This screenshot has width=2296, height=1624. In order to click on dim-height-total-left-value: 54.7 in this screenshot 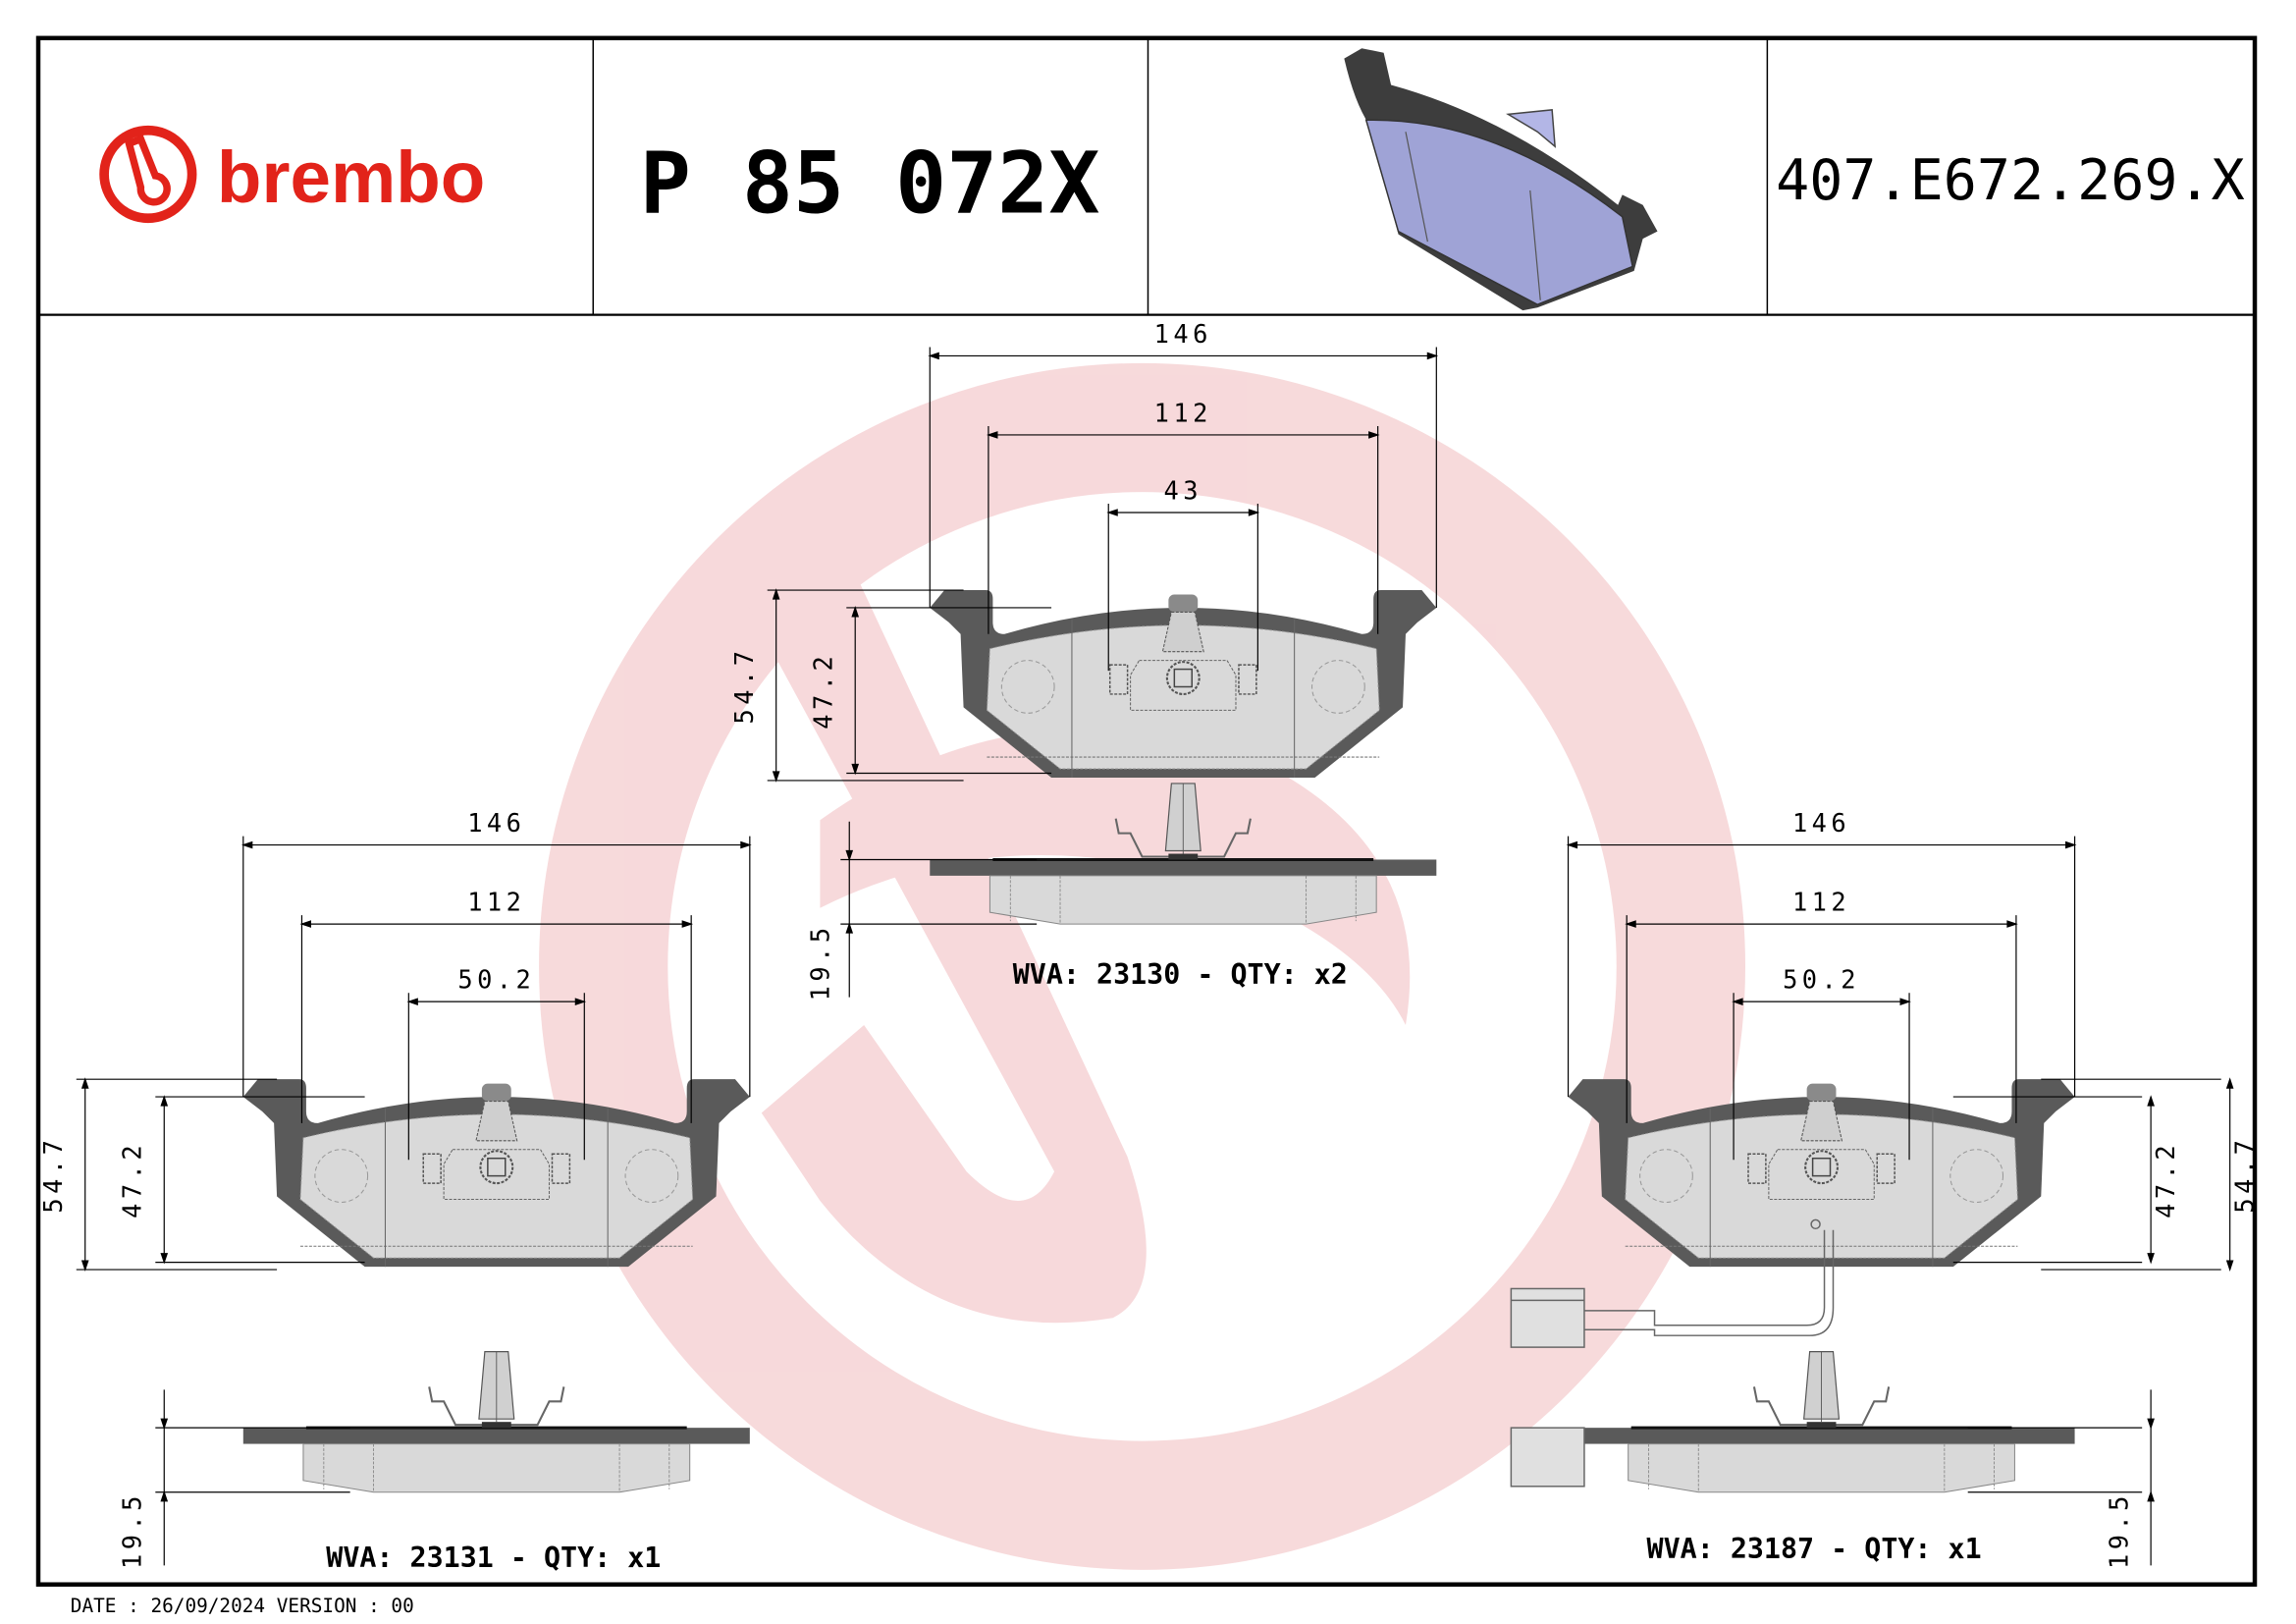, I will do `click(53, 1175)`.